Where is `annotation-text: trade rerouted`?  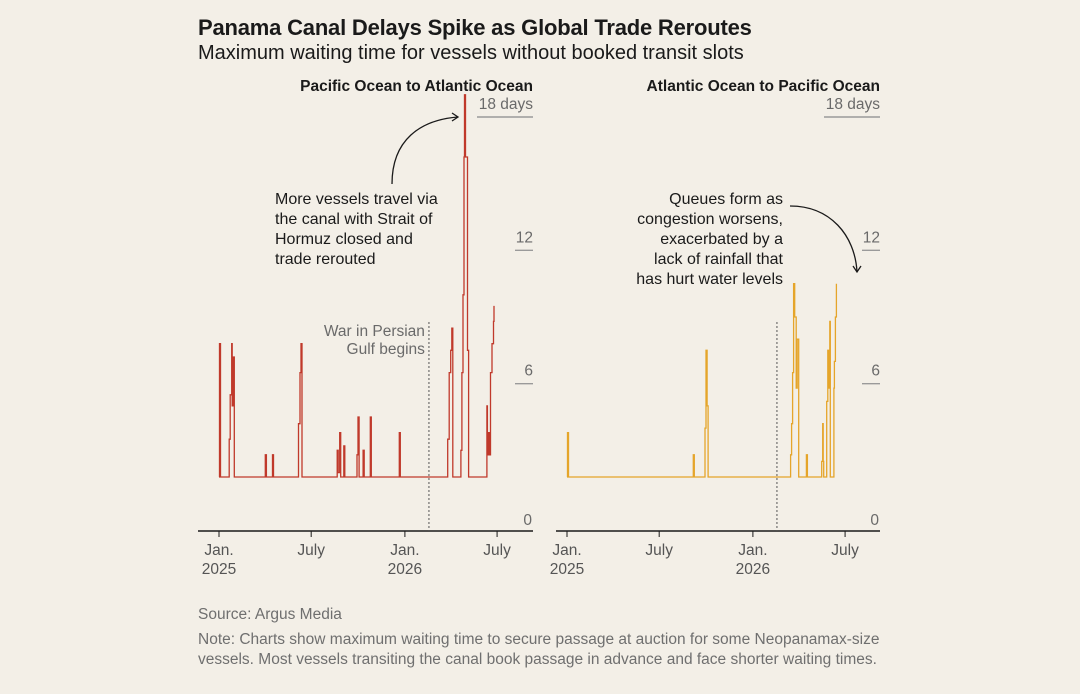 annotation-text: trade rerouted is located at coordinates (325, 259).